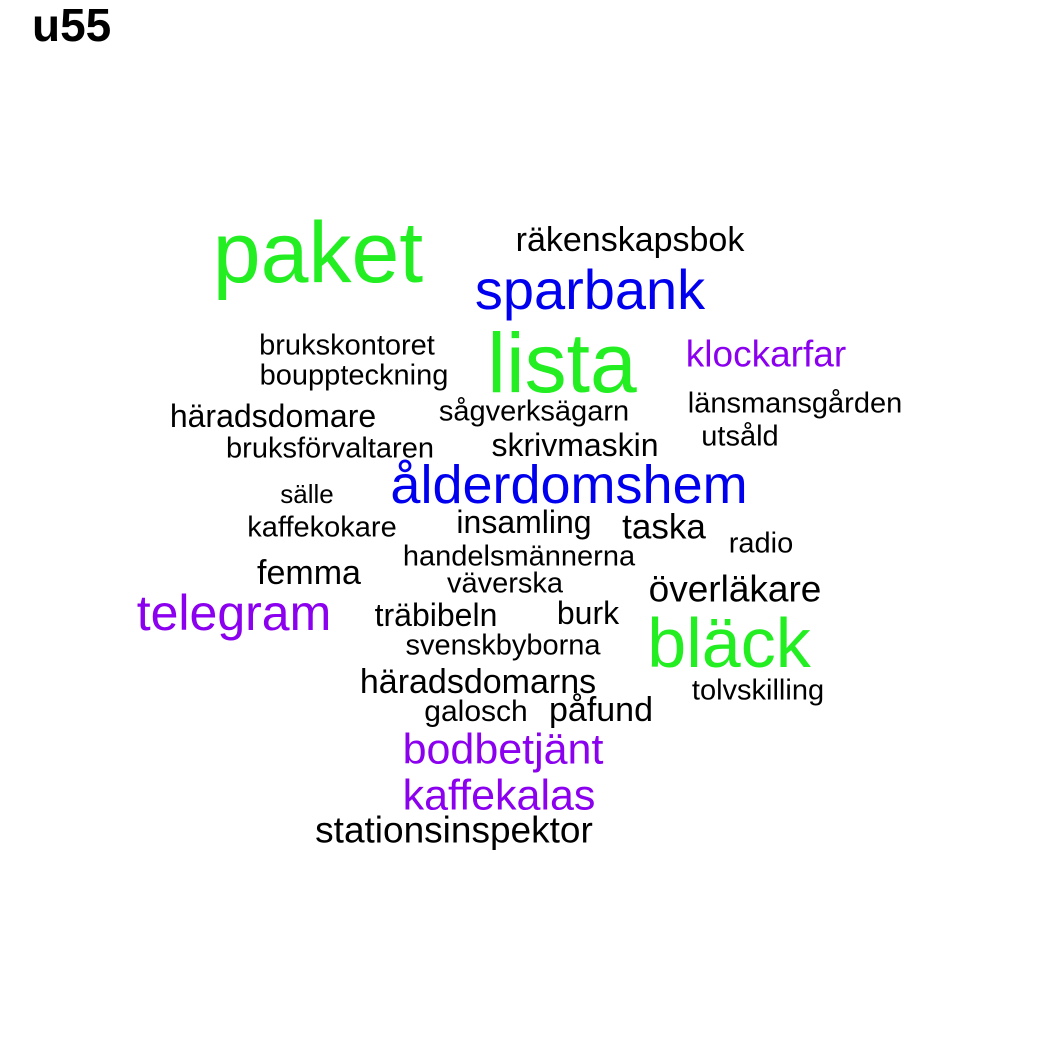  What do you see at coordinates (729, 643) in the screenshot?
I see `cloud-word: bläck` at bounding box center [729, 643].